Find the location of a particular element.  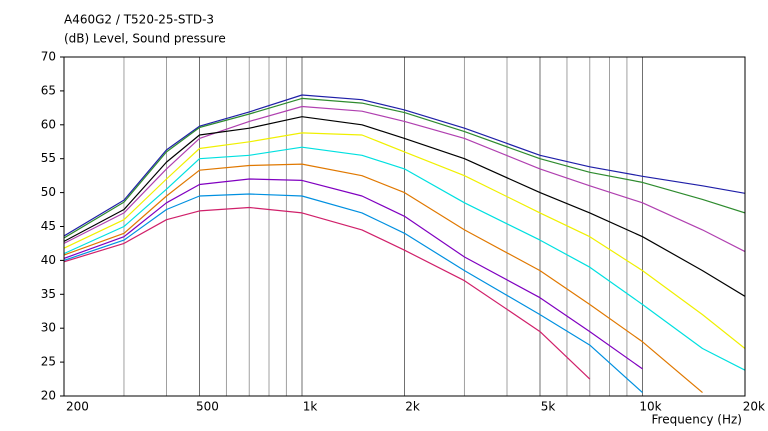

y-tick-label: 65 is located at coordinates (48, 90).